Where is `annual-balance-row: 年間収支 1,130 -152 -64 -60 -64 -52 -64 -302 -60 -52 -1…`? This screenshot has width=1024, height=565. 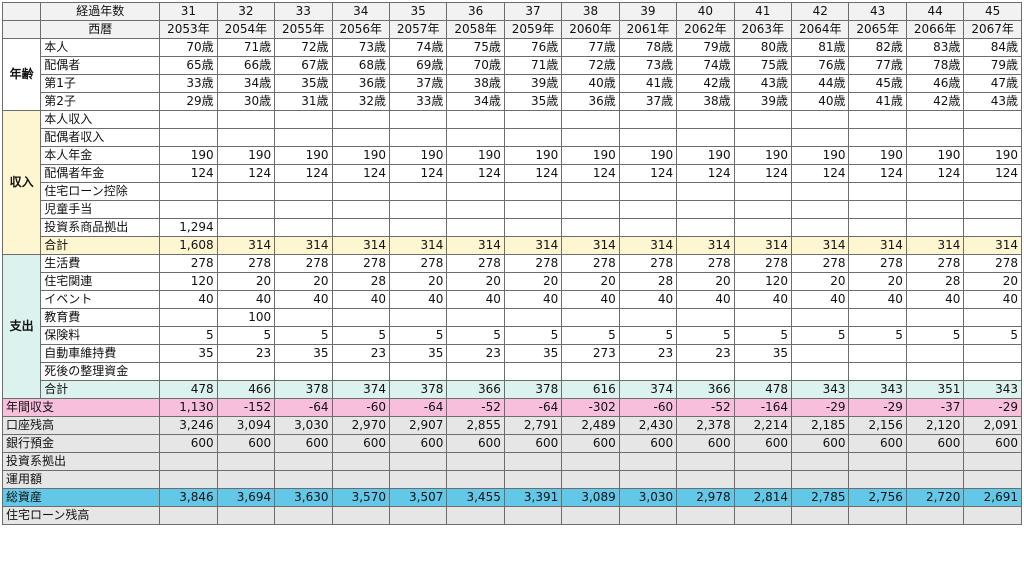
annual-balance-row: 年間収支 1,130 -152 -64 -60 -64 -52 -64 -302 -60 -52 -1… is located at coordinates (511, 407).